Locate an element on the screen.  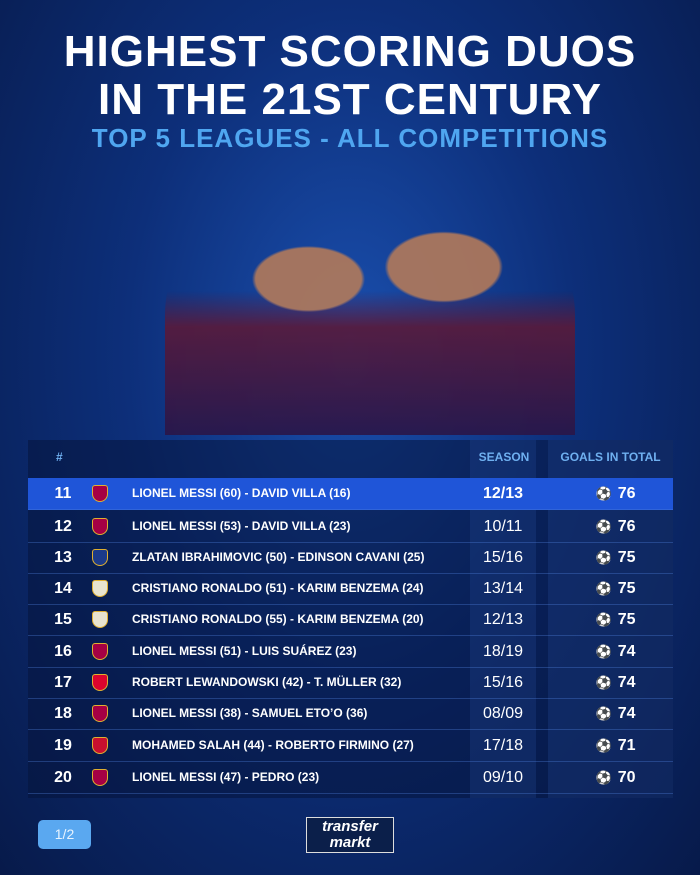
goals: ⚽ 71 is located at coordinates (615, 746).